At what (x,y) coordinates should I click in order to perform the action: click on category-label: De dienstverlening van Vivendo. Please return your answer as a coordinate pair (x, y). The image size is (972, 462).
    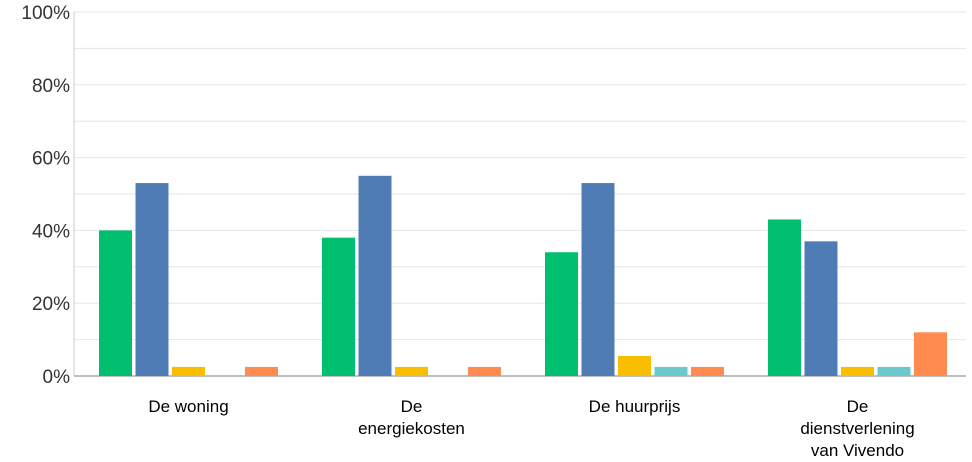
    Looking at the image, I should click on (857, 428).